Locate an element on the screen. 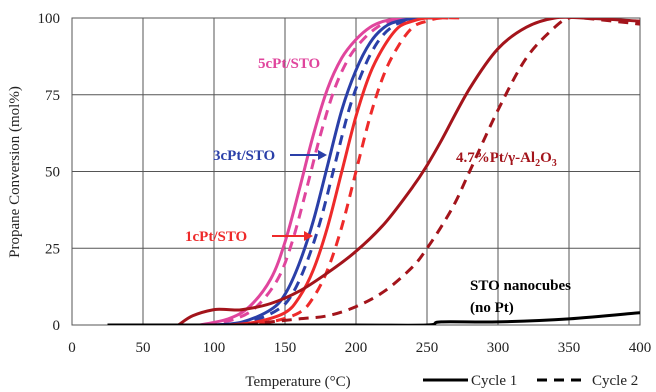 Image resolution: width=656 pixels, height=392 pixels. x-tick-label: 150 is located at coordinates (285, 348).